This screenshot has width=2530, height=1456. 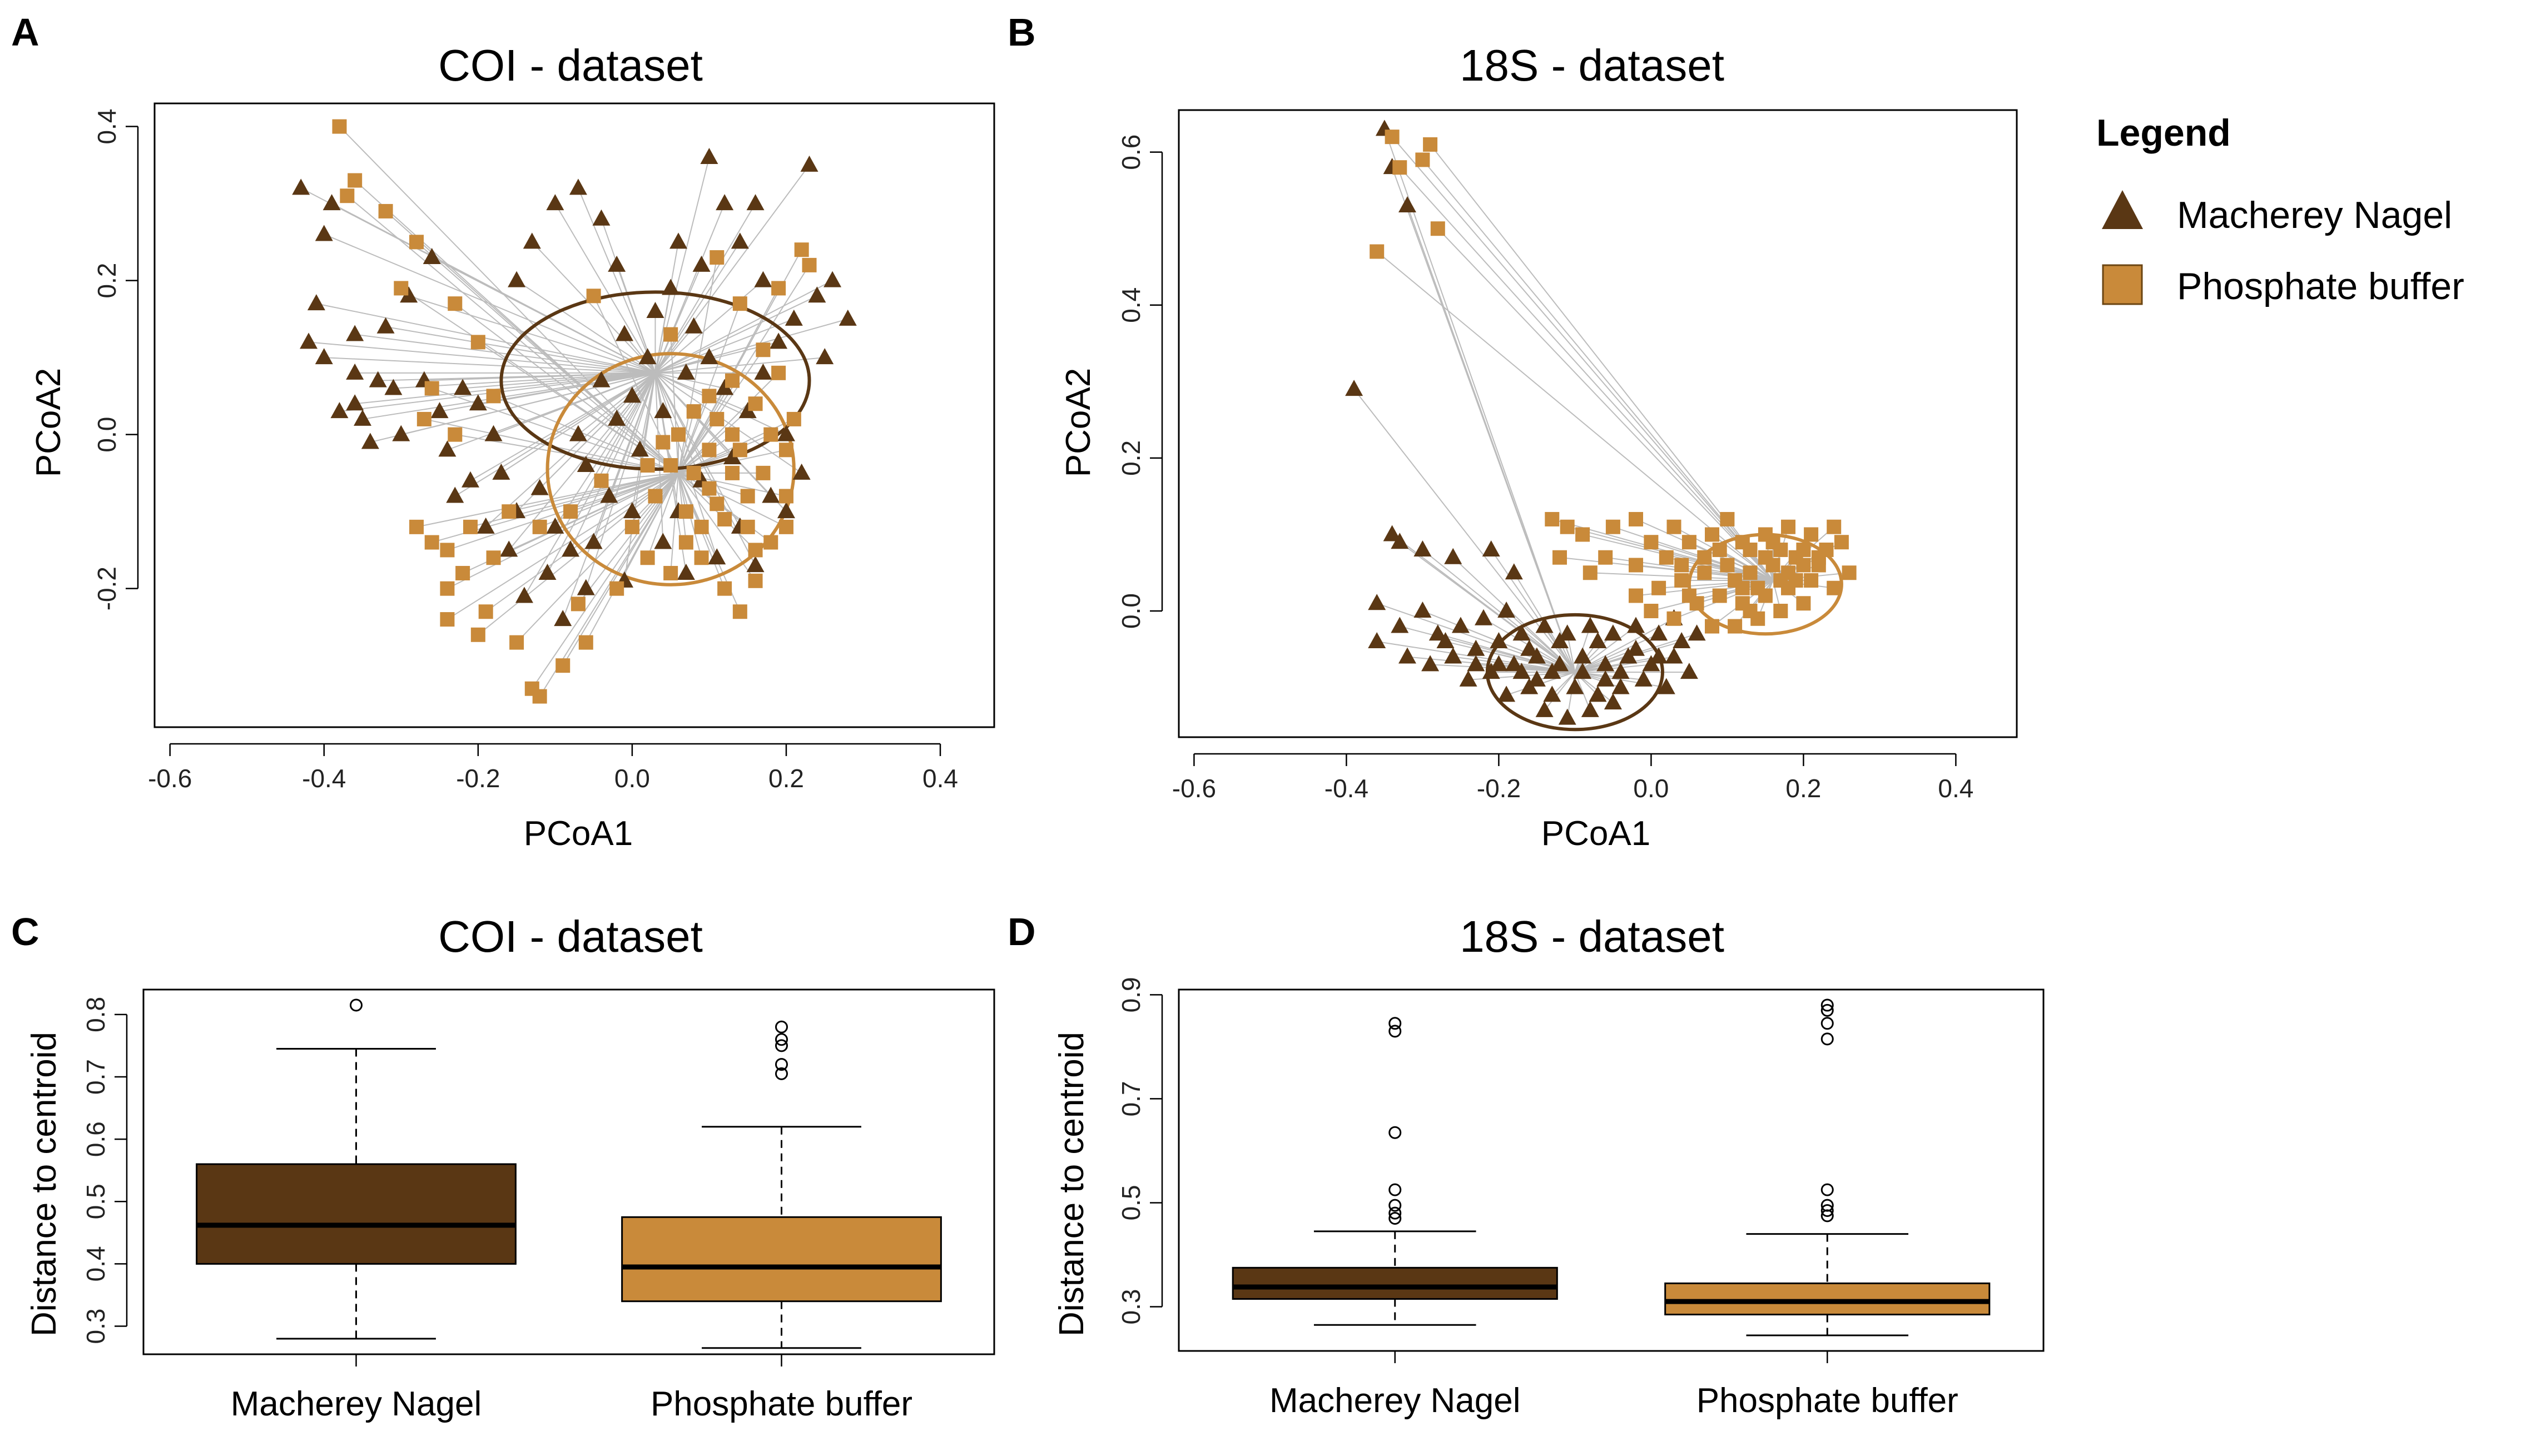 What do you see at coordinates (2122, 284) in the screenshot?
I see `square-icon` at bounding box center [2122, 284].